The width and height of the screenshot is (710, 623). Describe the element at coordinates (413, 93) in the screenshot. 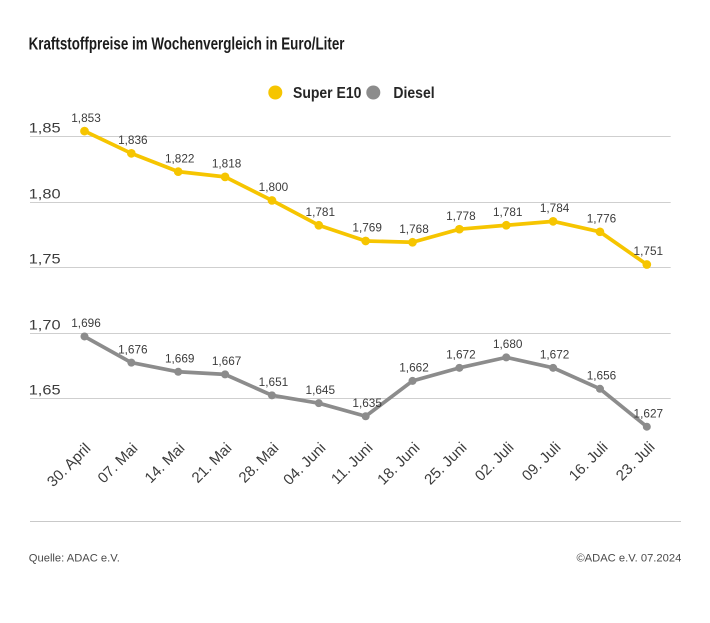

I see `svg-text: Diesel` at that location.